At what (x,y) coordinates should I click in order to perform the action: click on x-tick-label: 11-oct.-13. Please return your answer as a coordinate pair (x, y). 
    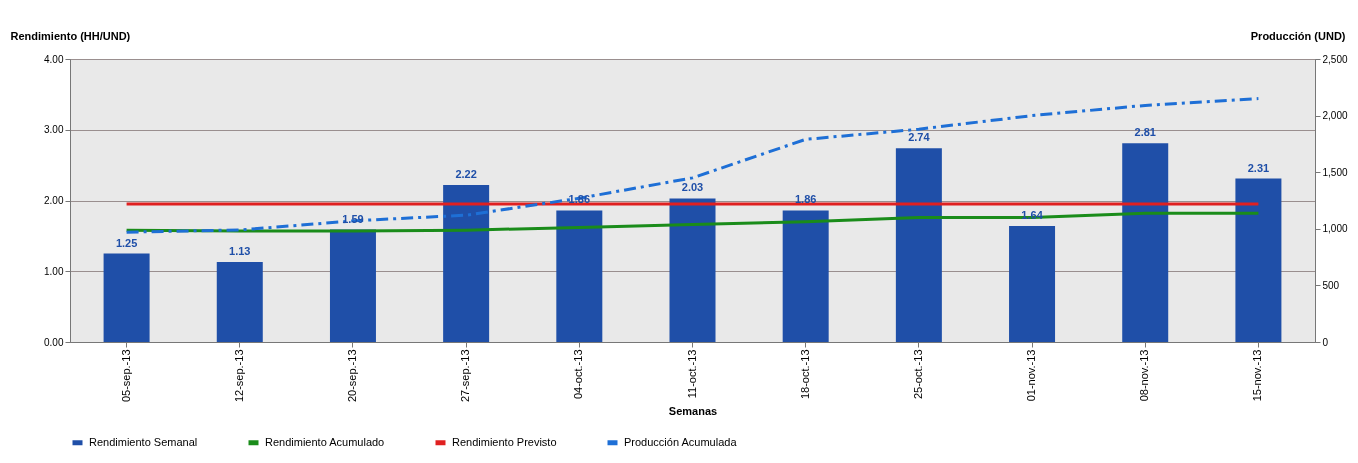
    Looking at the image, I should click on (691, 374).